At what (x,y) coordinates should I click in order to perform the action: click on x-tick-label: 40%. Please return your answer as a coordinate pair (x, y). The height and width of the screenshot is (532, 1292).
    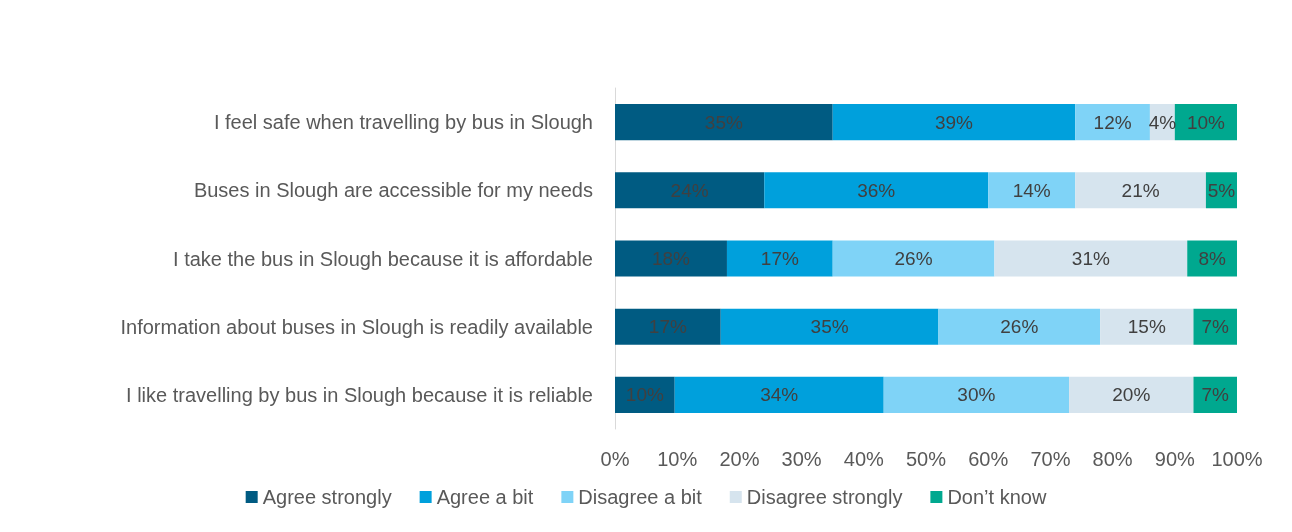
    Looking at the image, I should click on (864, 459).